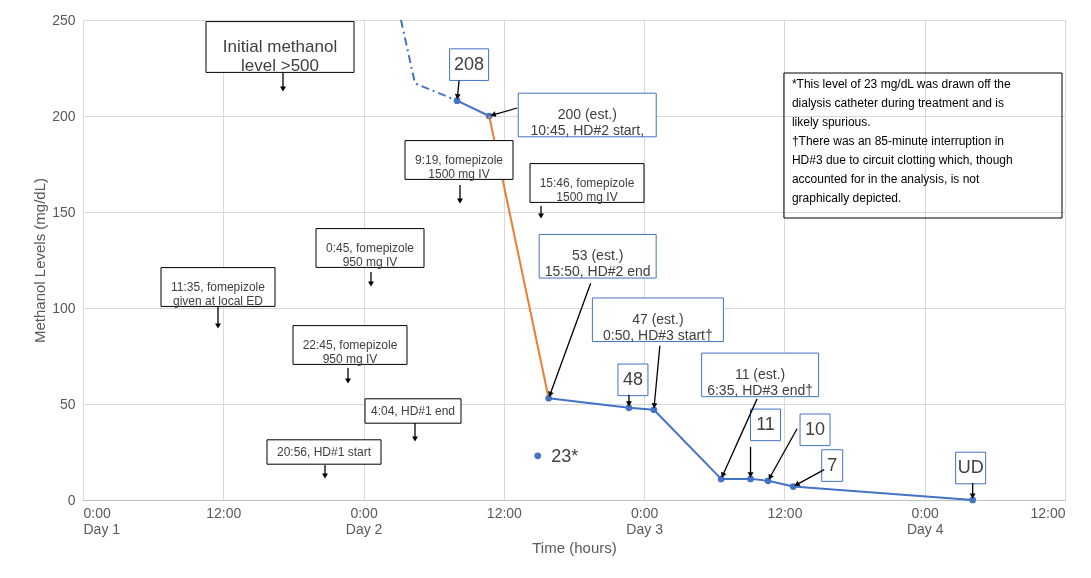  What do you see at coordinates (765, 423) in the screenshot?
I see `annotation: 11` at bounding box center [765, 423].